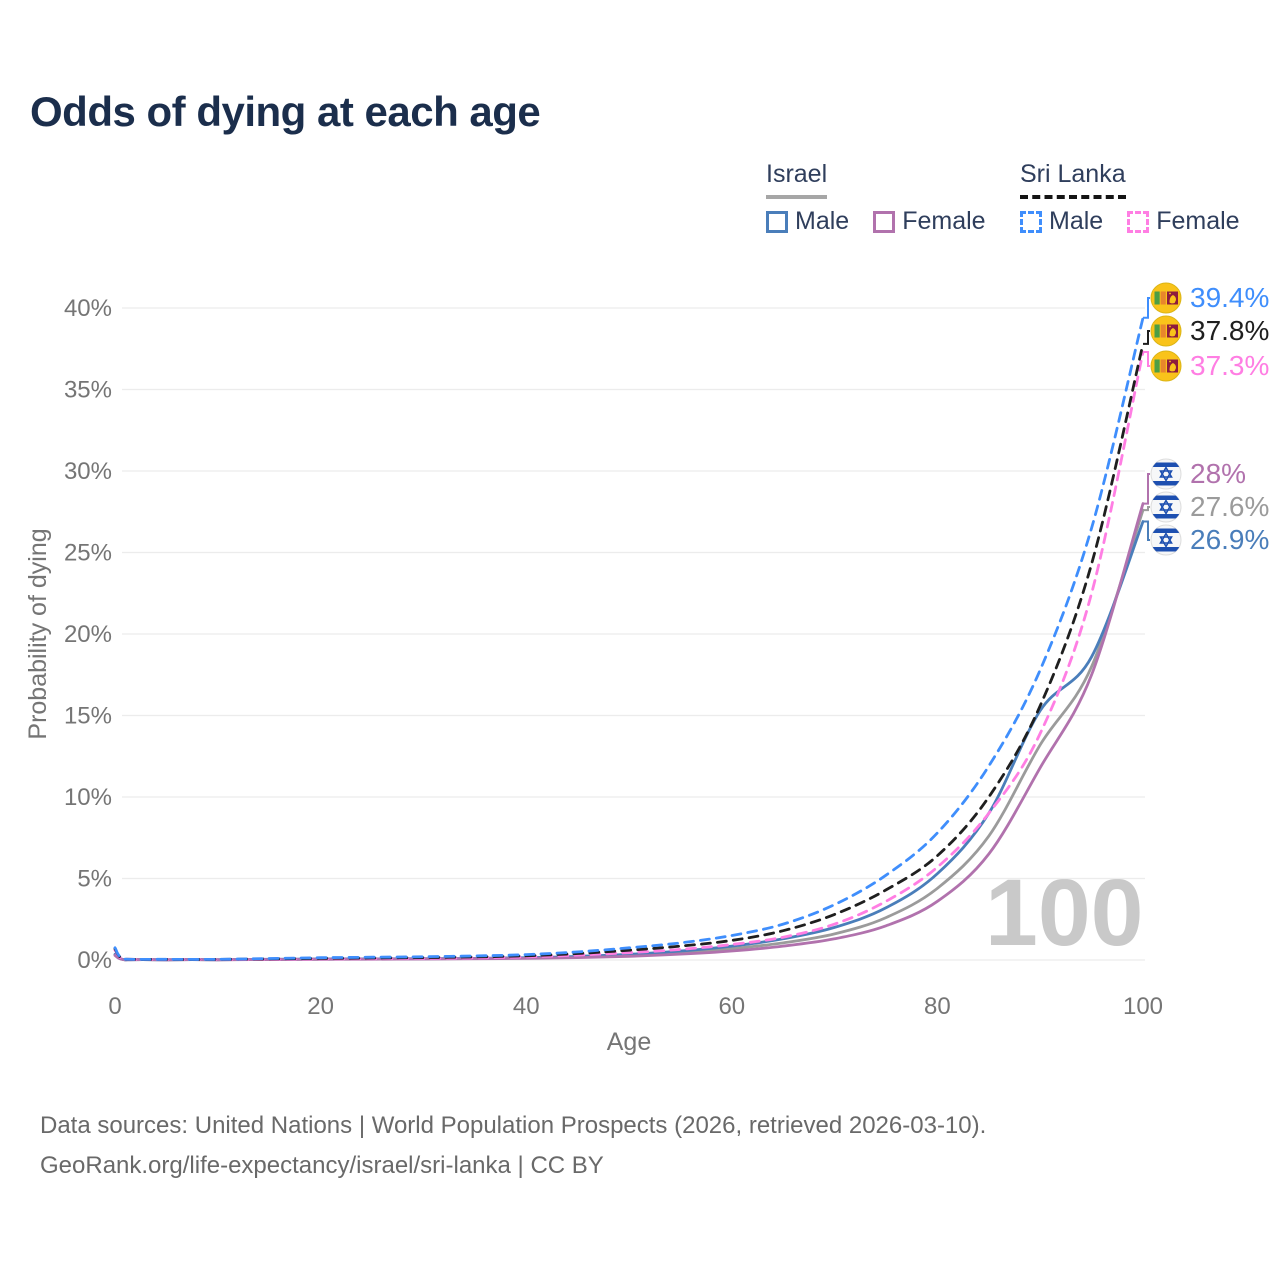 The image size is (1280, 1280). Describe the element at coordinates (1130, 198) in the screenshot. I see `legend-group-sri-lanka: Sri Lanka Male Female` at that location.